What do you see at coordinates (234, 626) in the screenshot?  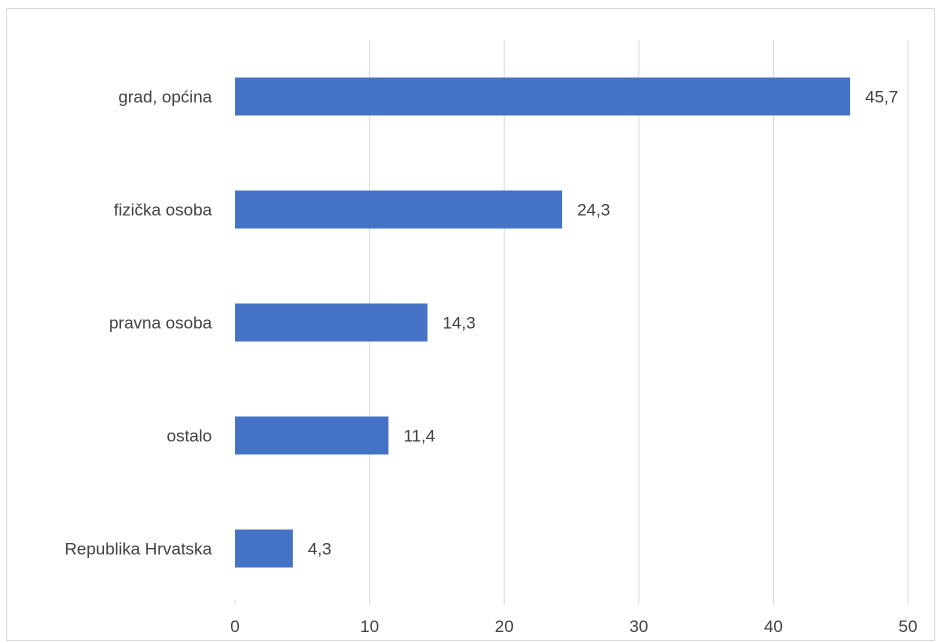 I see `x-tick-label-0: 0` at bounding box center [234, 626].